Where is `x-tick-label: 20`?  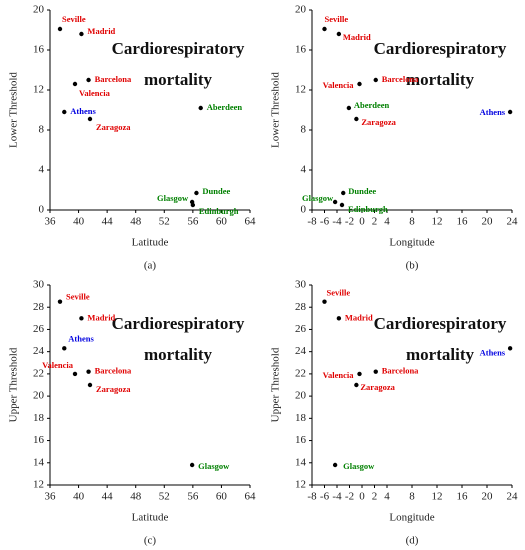
x-tick-label: 20 is located at coordinates (488, 222).